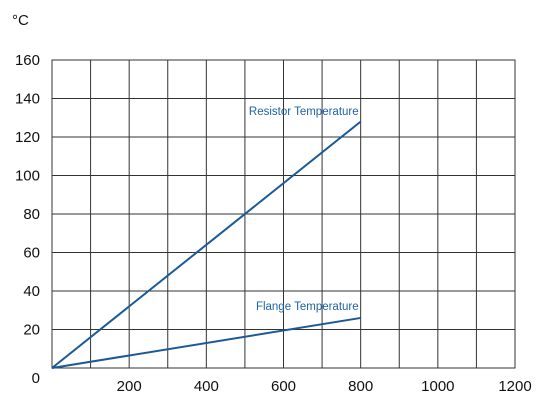 Image resolution: width=541 pixels, height=399 pixels. Describe the element at coordinates (283, 386) in the screenshot. I see `x-tick-label: 600` at that location.